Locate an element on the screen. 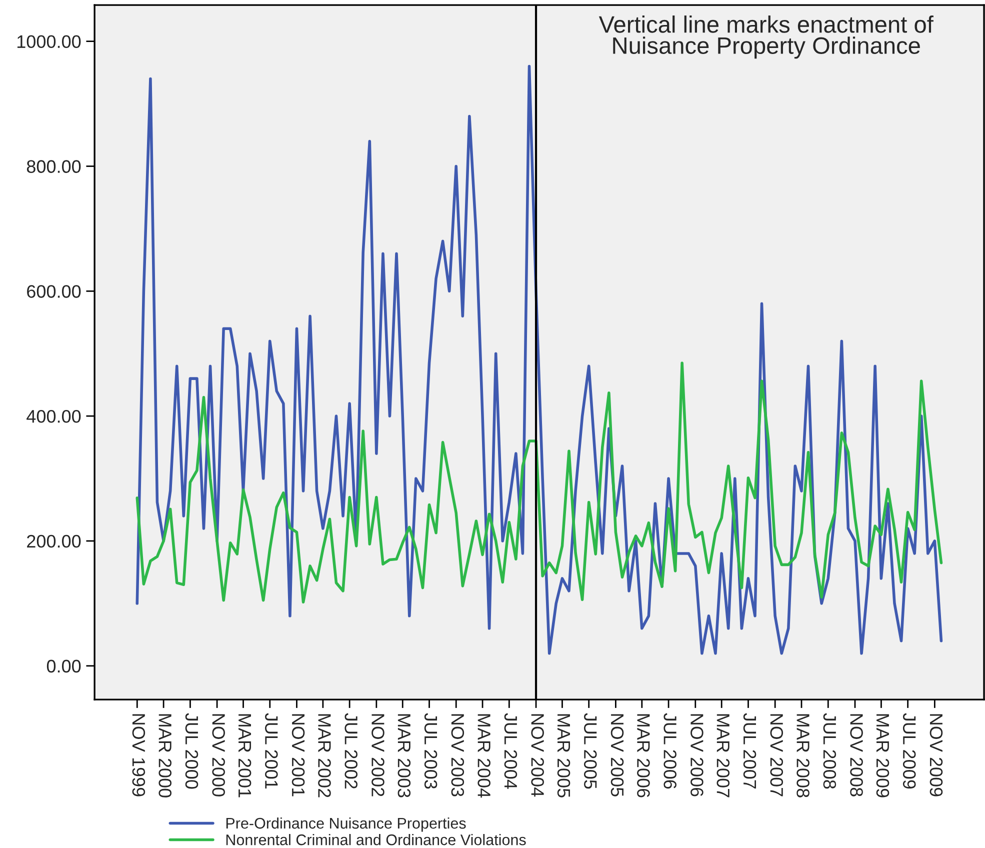  y-tick-label: 0.00 is located at coordinates (63, 666).